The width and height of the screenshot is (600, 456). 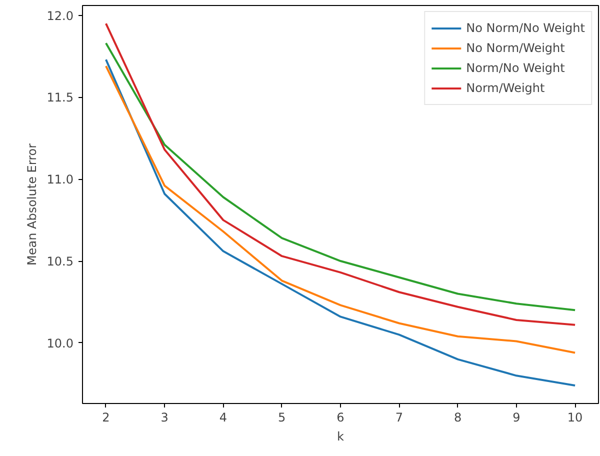 What do you see at coordinates (515, 68) in the screenshot?
I see `legend-label: Norm/No Weight` at bounding box center [515, 68].